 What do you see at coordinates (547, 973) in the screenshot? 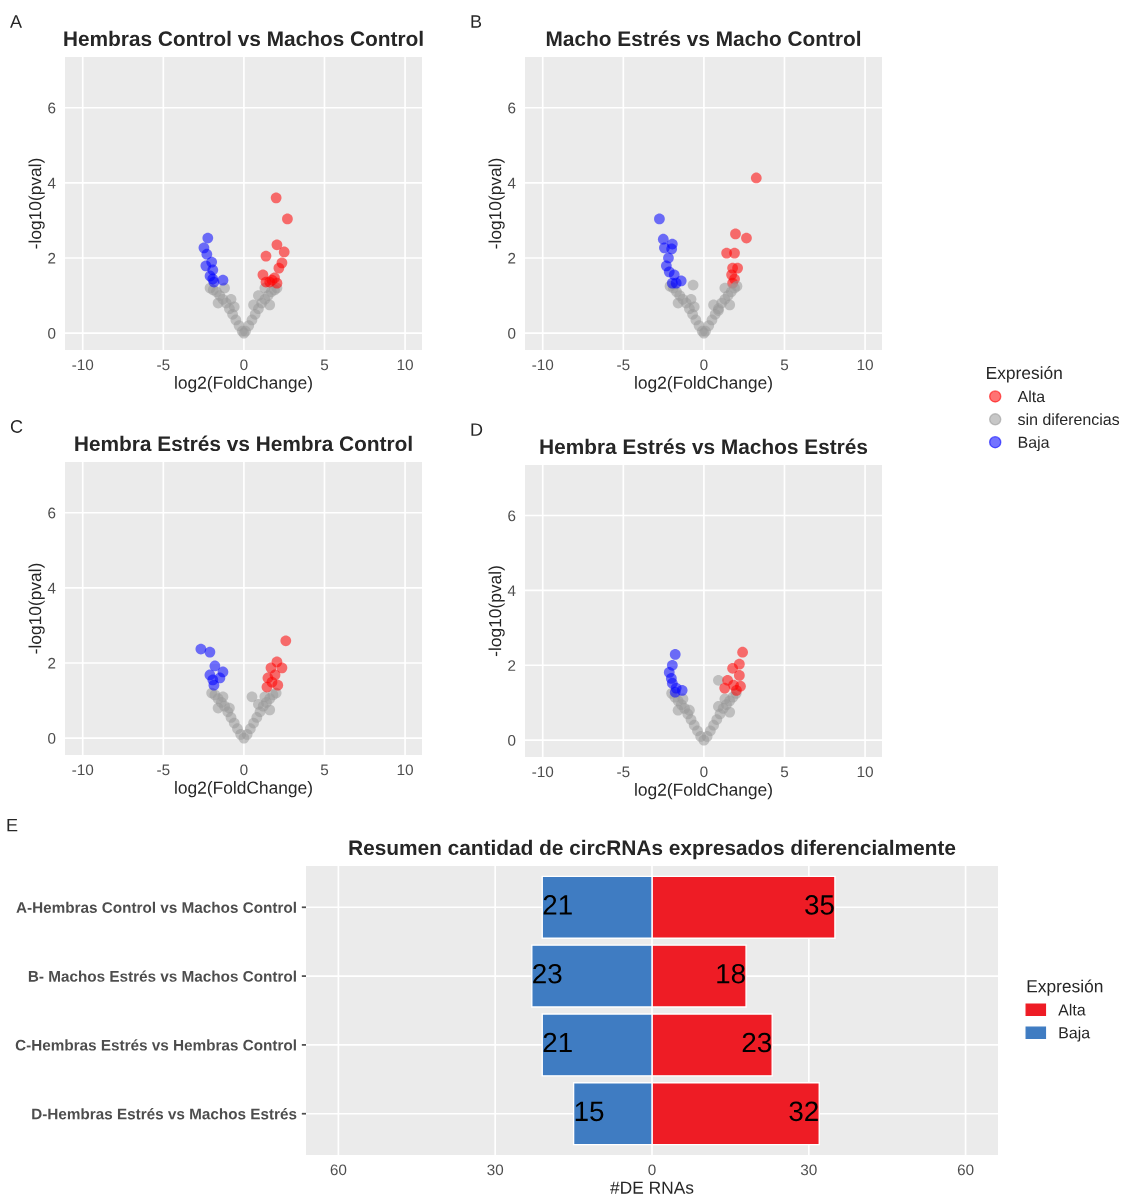
I see `annotation: 23` at bounding box center [547, 973].